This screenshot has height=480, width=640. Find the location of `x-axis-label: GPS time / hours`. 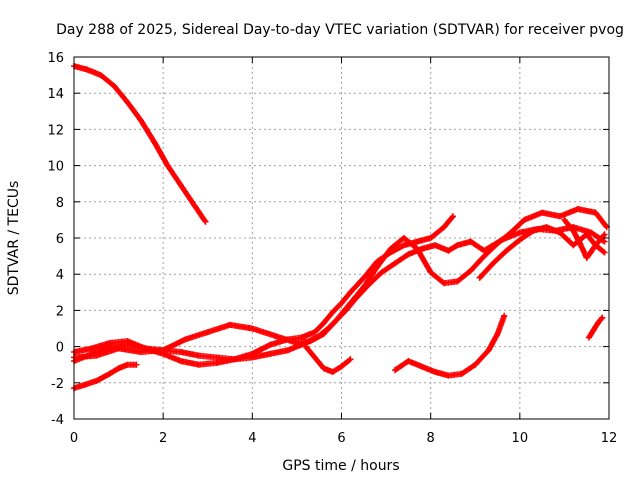

x-axis-label: GPS time / hours is located at coordinates (340, 466).